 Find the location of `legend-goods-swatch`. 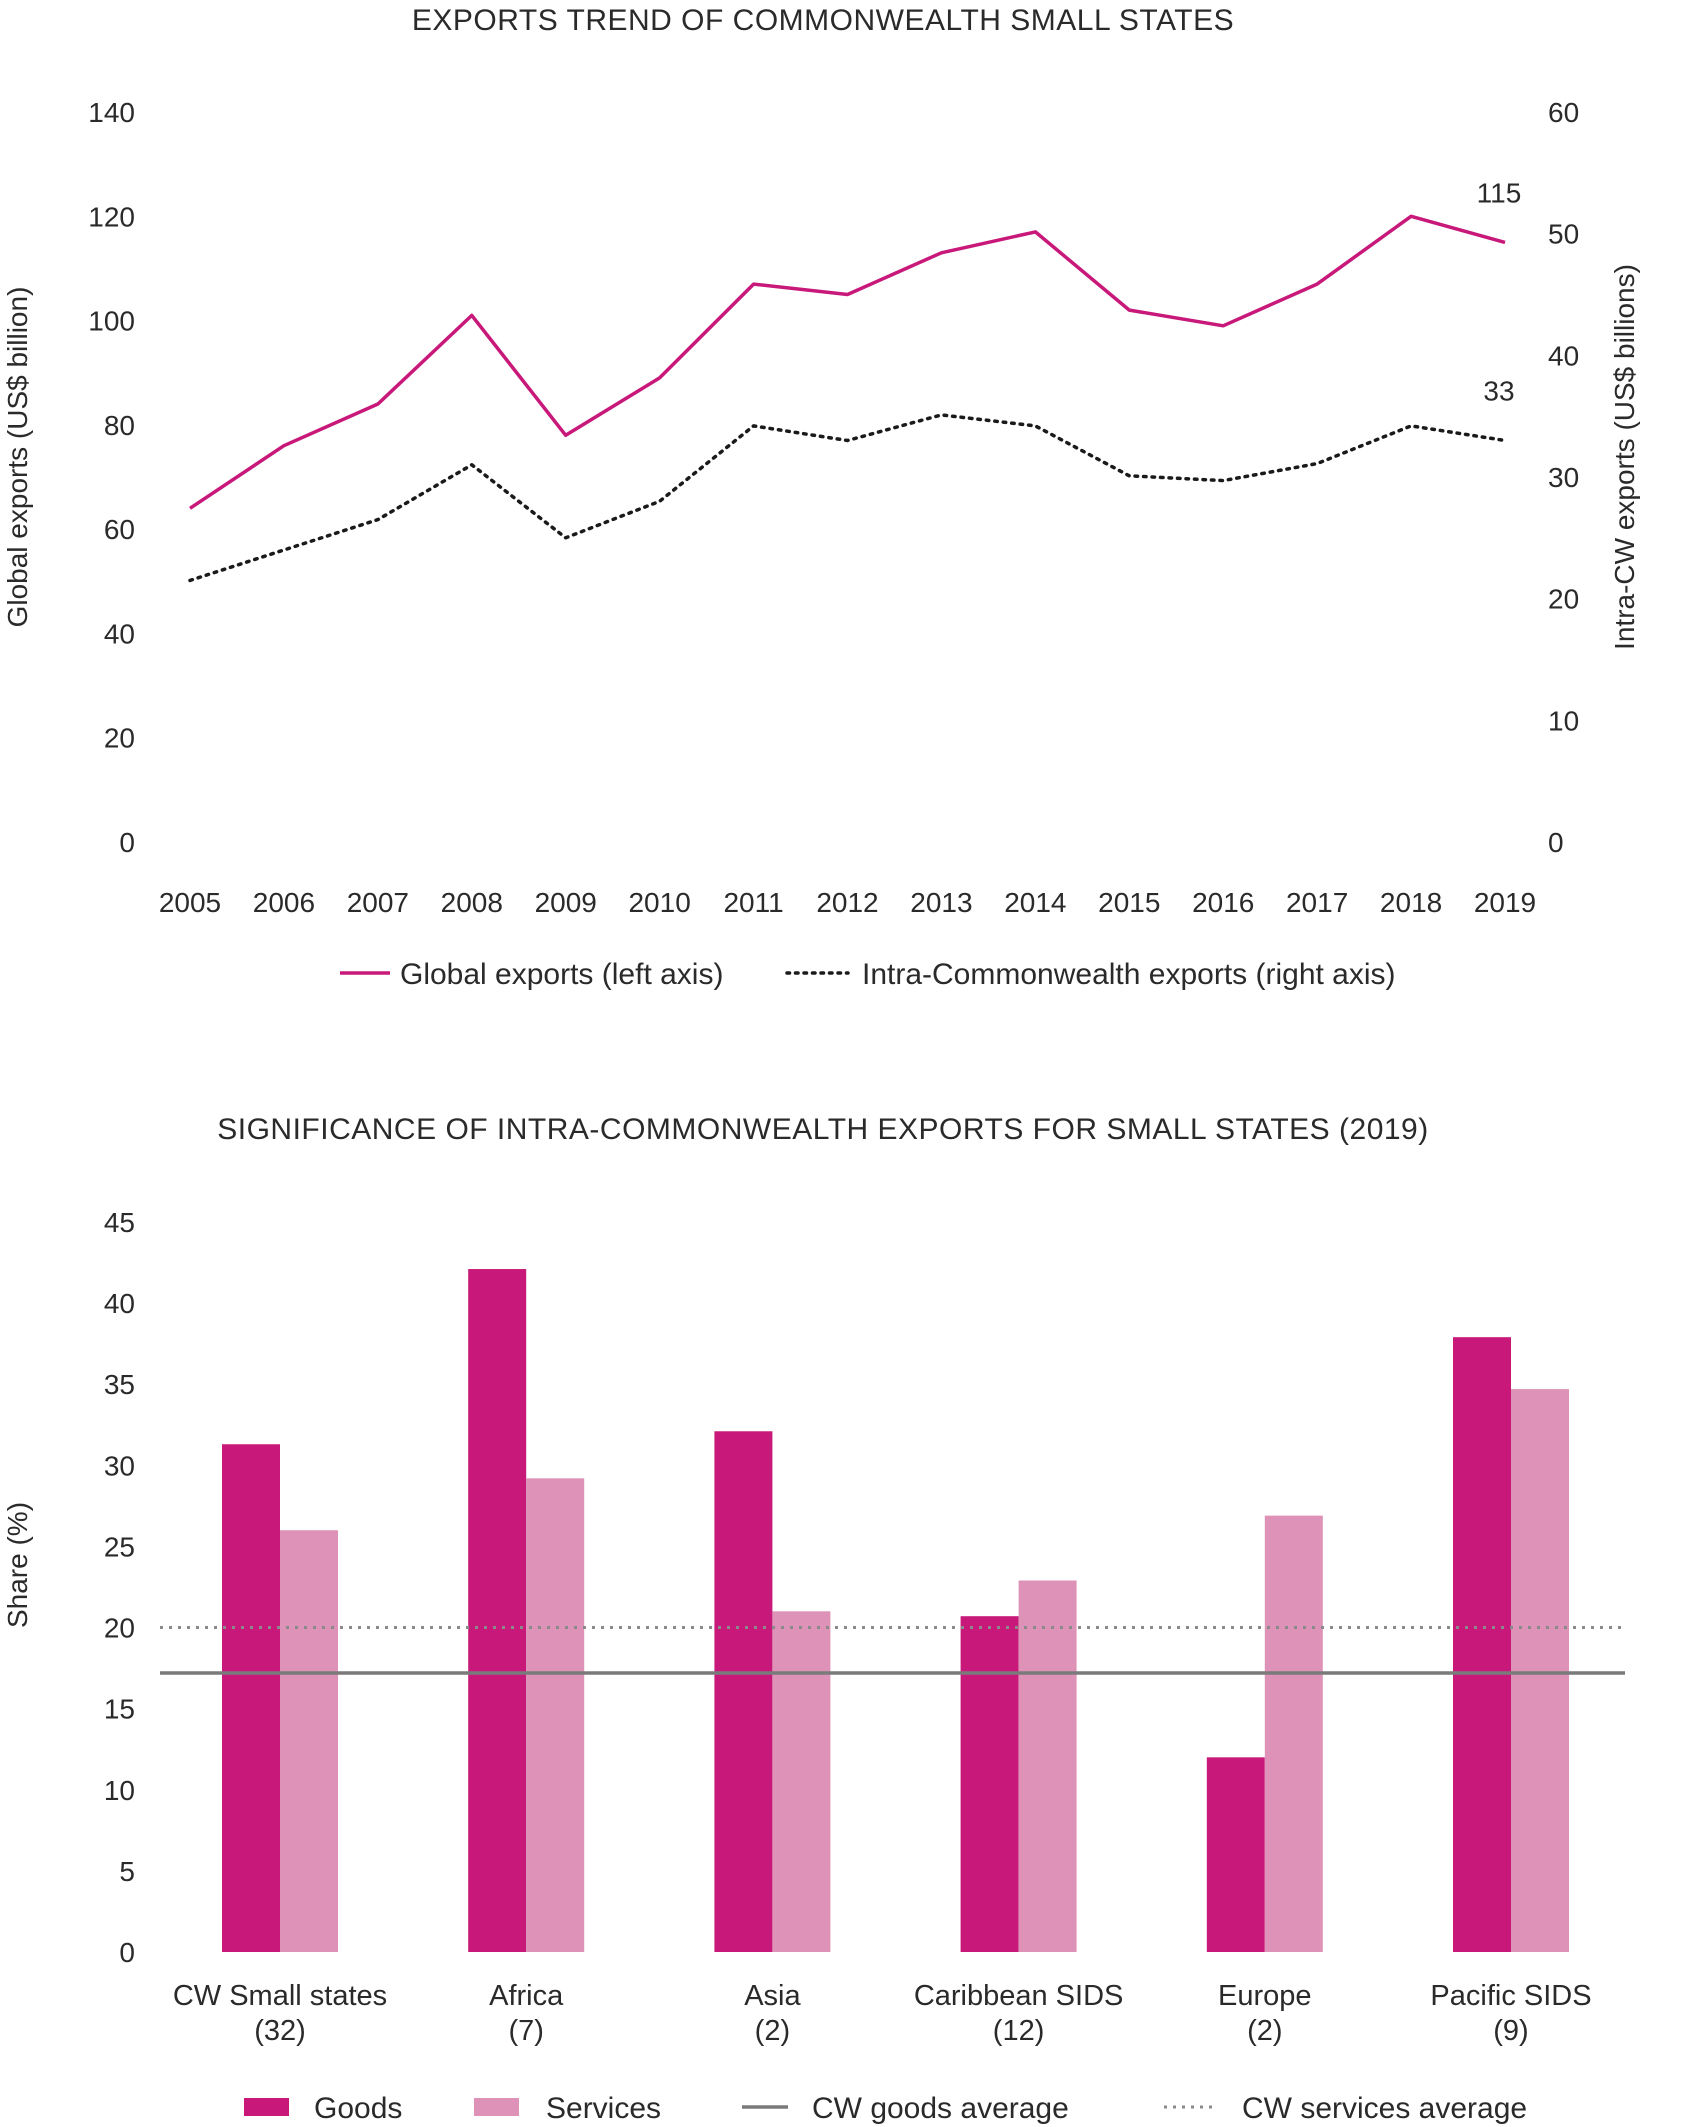

legend-goods-swatch is located at coordinates (266, 2107).